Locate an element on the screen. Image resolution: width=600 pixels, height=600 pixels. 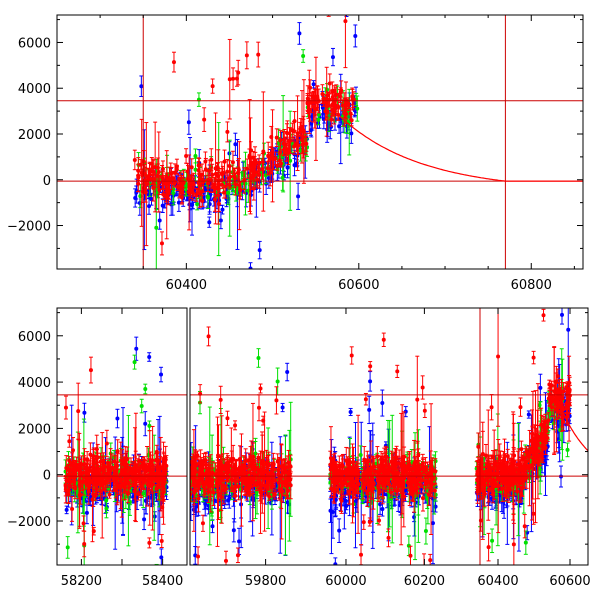
y-tick-label: 6000 is located at coordinates (34, 43).